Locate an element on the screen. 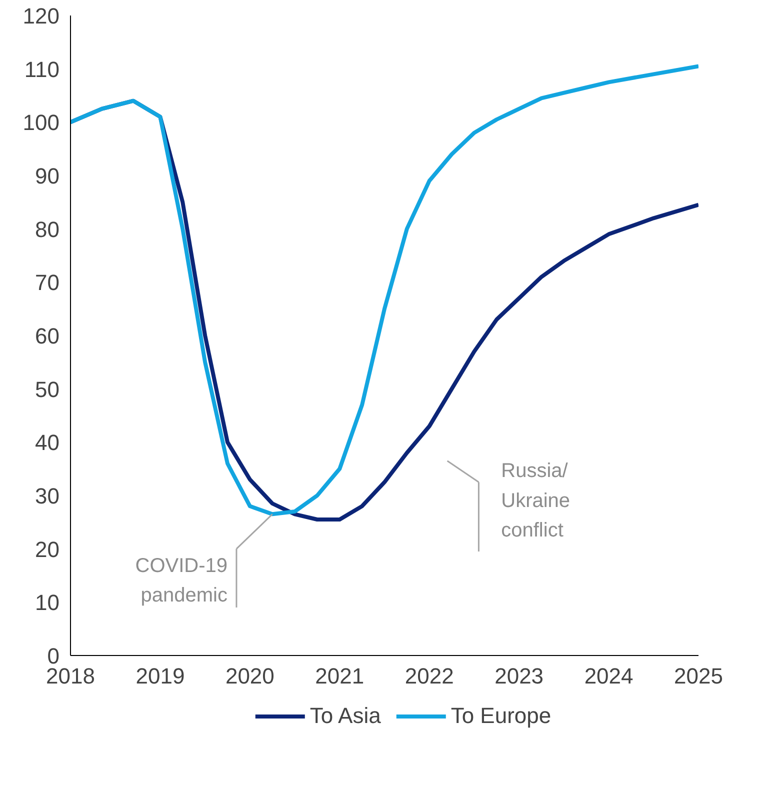  y-tick-label: 80 is located at coordinates (47, 229).